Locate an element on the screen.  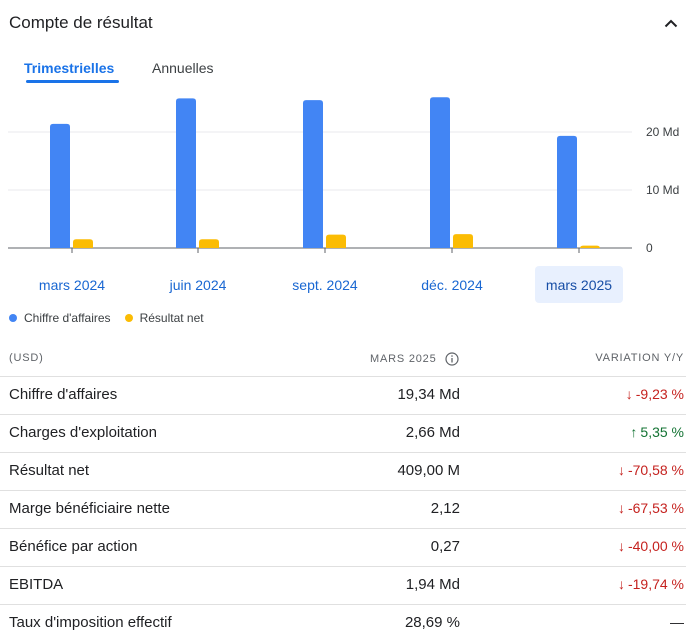
period-header: MARS 2025 is located at coordinates (414, 359).